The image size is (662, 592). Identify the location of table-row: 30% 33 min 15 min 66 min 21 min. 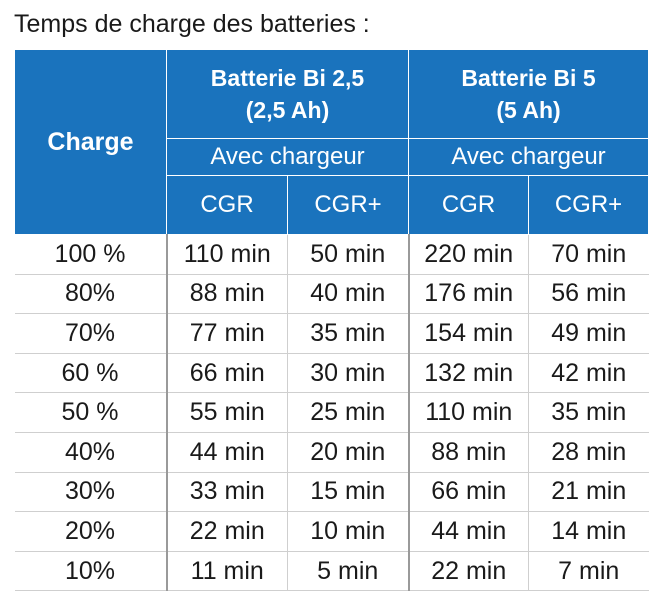
(331, 492).